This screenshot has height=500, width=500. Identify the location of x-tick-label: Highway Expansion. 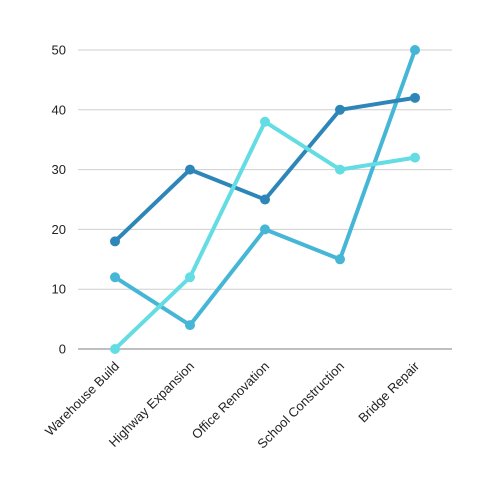
(151, 404).